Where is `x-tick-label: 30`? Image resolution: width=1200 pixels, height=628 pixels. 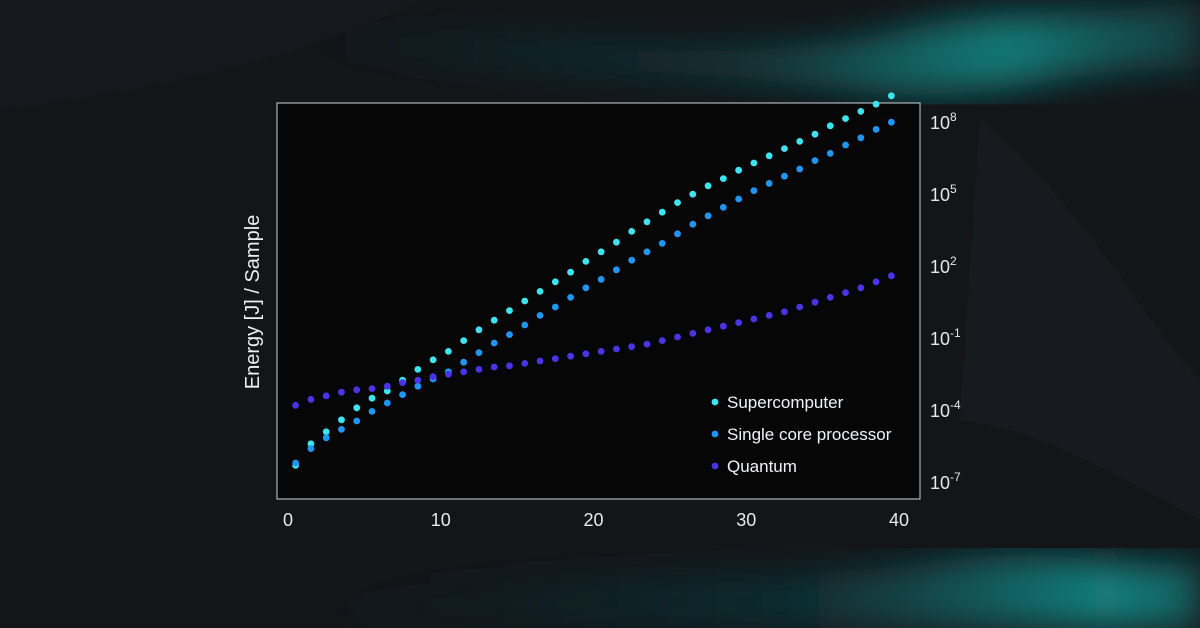 x-tick-label: 30 is located at coordinates (746, 520).